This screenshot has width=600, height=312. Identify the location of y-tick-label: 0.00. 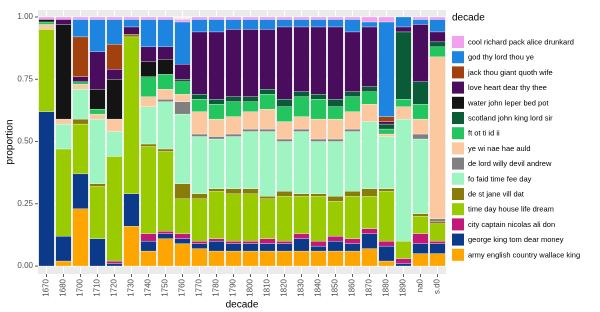
(25, 265).